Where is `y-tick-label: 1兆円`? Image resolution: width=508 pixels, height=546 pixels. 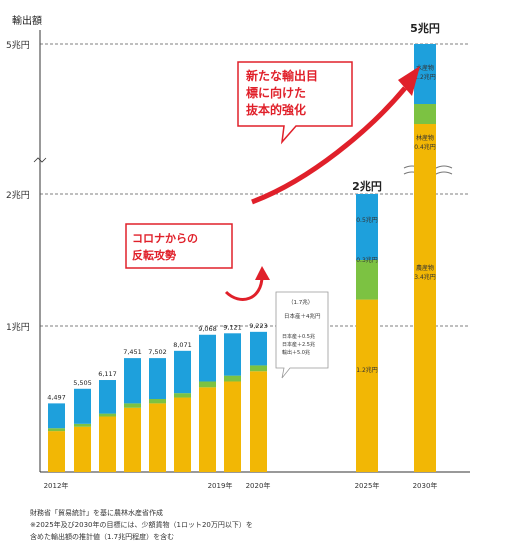 y-tick-label: 1兆円 is located at coordinates (18, 327).